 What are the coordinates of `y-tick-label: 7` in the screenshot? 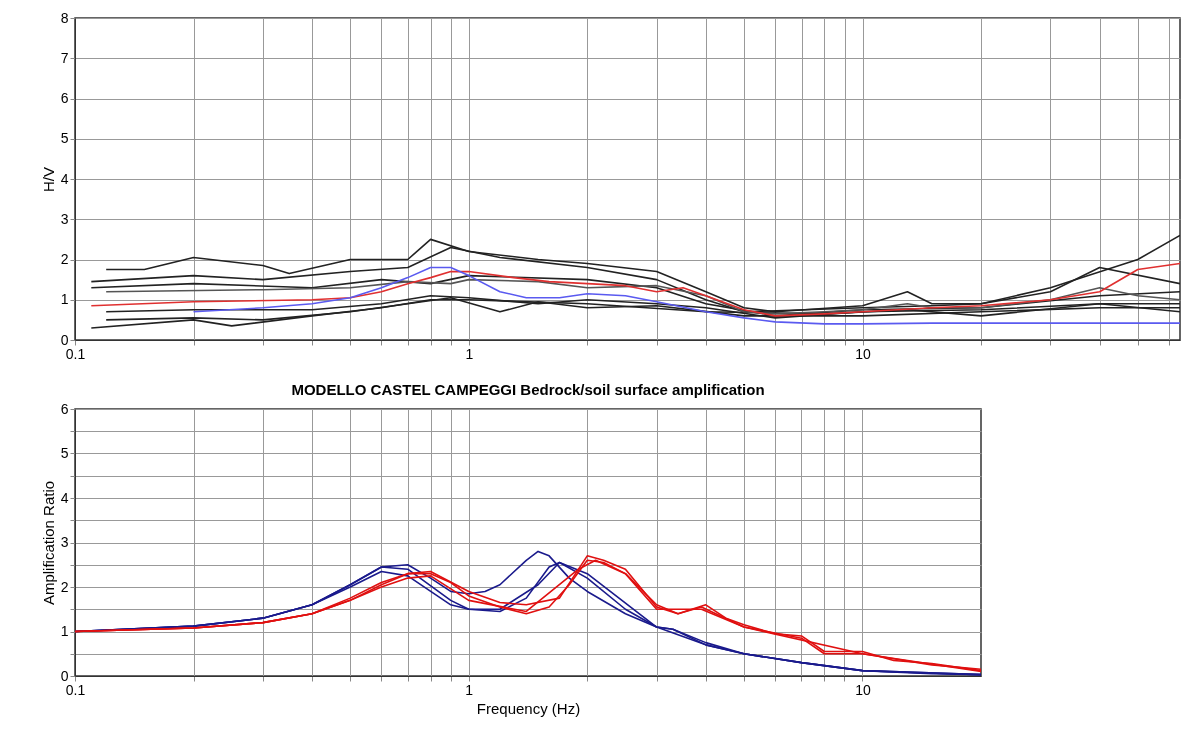 It's located at (64, 57).